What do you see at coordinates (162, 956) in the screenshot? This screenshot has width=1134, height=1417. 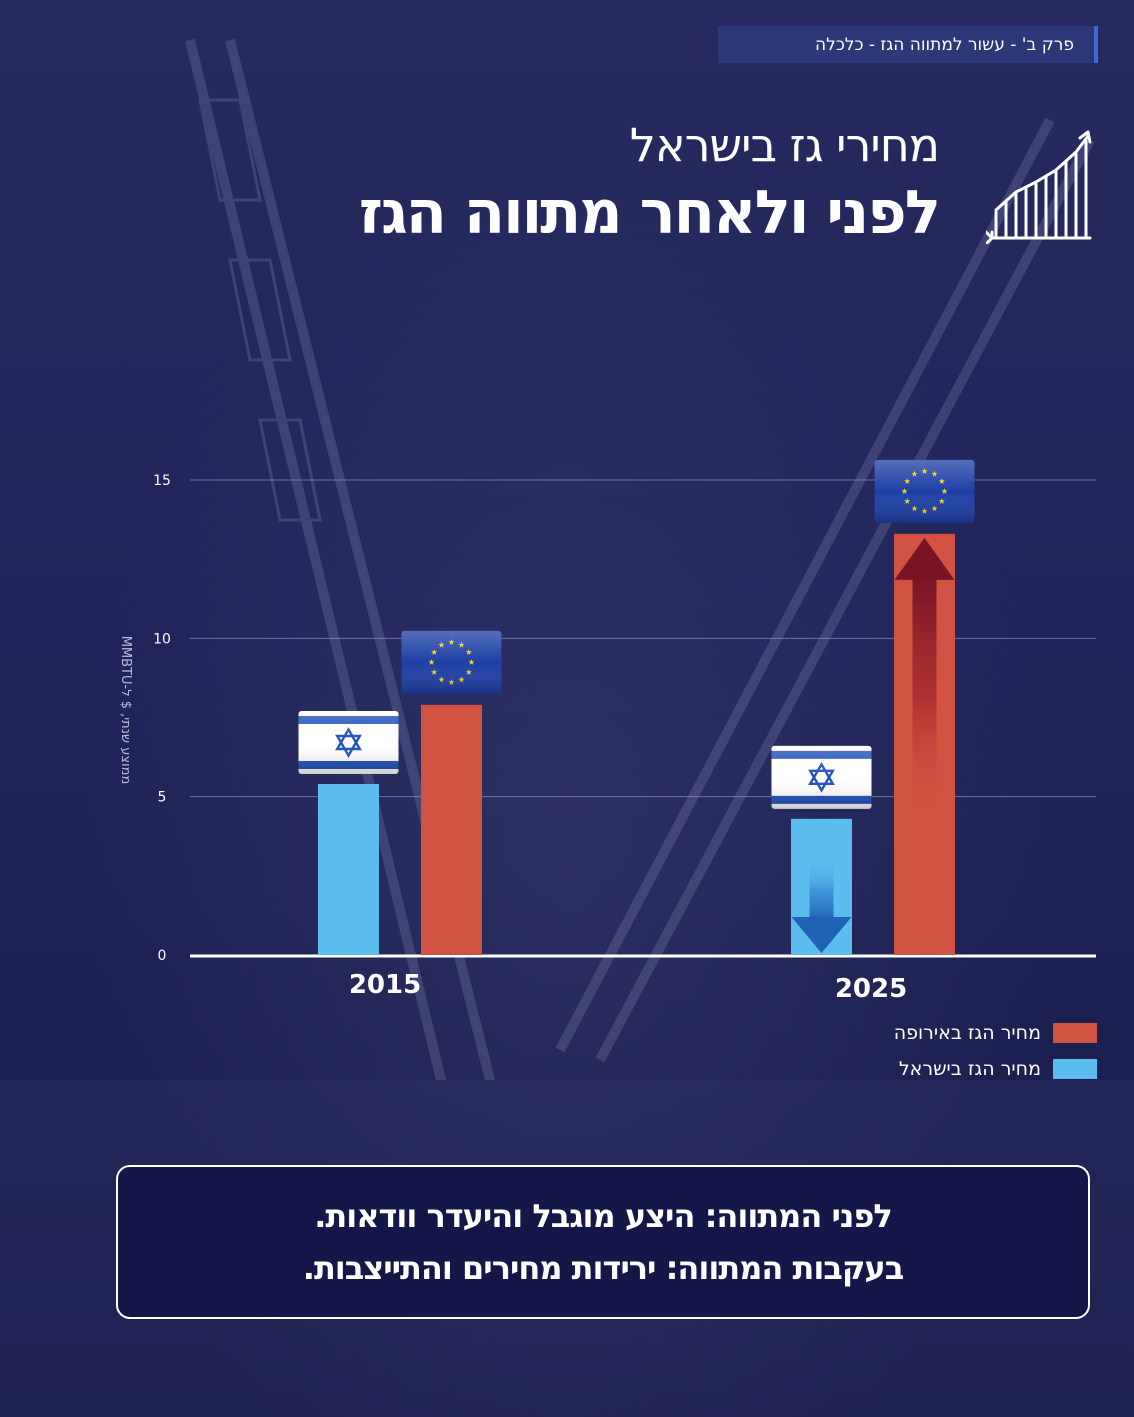 I see `y-tick-label: 0` at bounding box center [162, 956].